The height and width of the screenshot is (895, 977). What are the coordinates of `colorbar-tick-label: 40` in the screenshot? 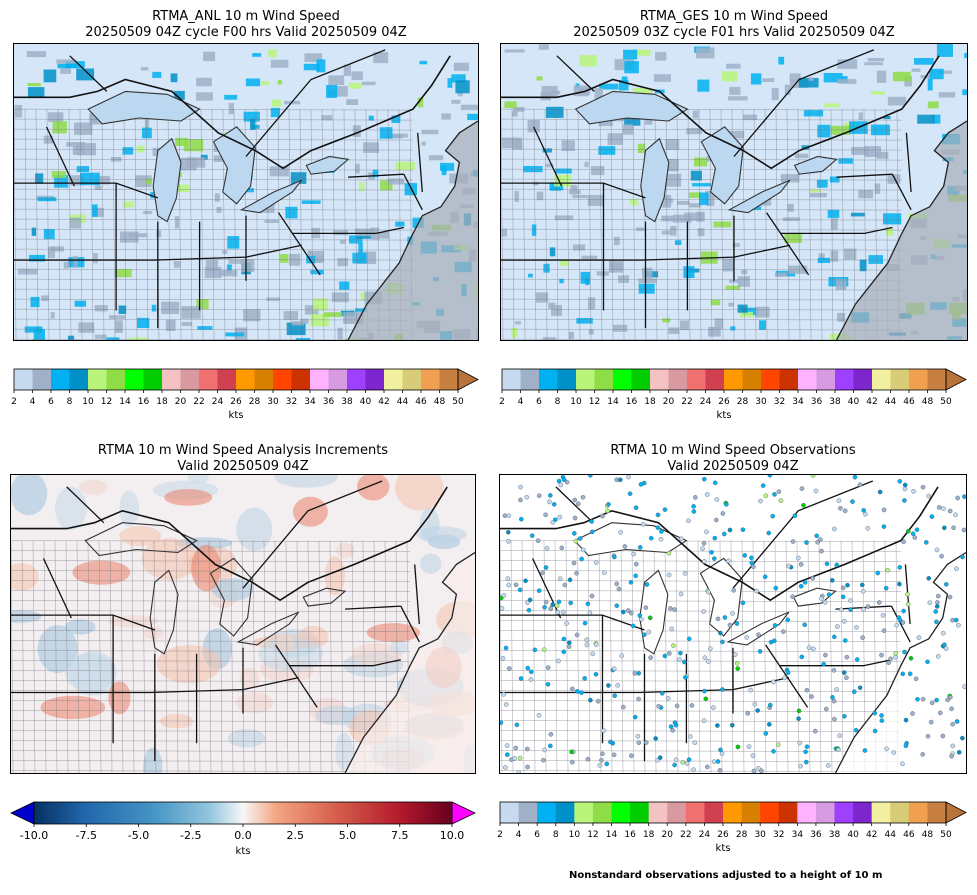 It's located at (854, 402).